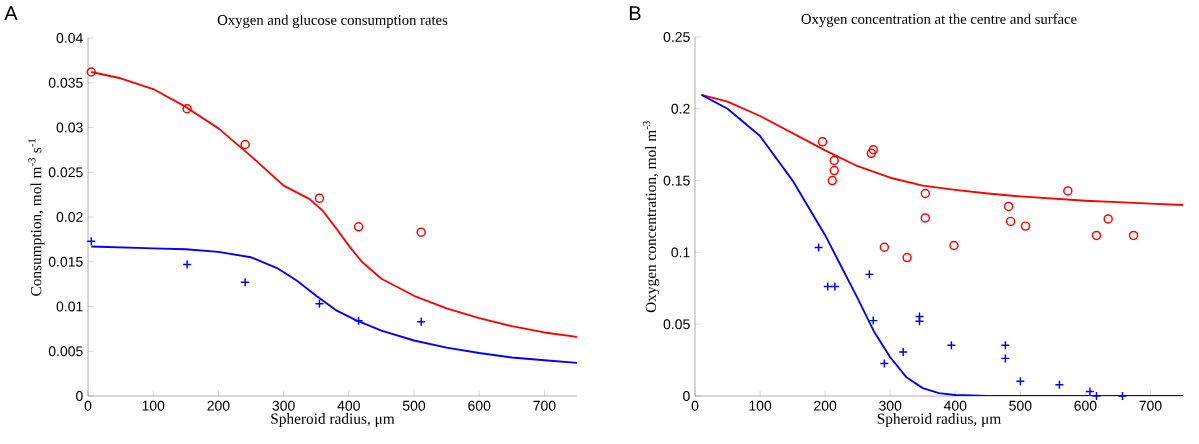 The height and width of the screenshot is (444, 1199). What do you see at coordinates (332, 21) in the screenshot?
I see `chart-title: Oxygen and glucose consumption rates` at bounding box center [332, 21].